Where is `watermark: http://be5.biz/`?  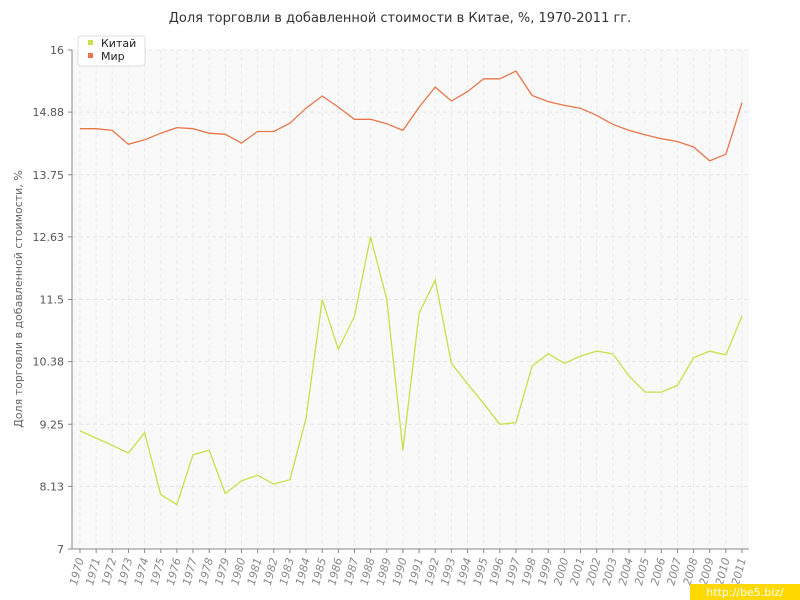
watermark: http://be5.biz/ is located at coordinates (745, 592).